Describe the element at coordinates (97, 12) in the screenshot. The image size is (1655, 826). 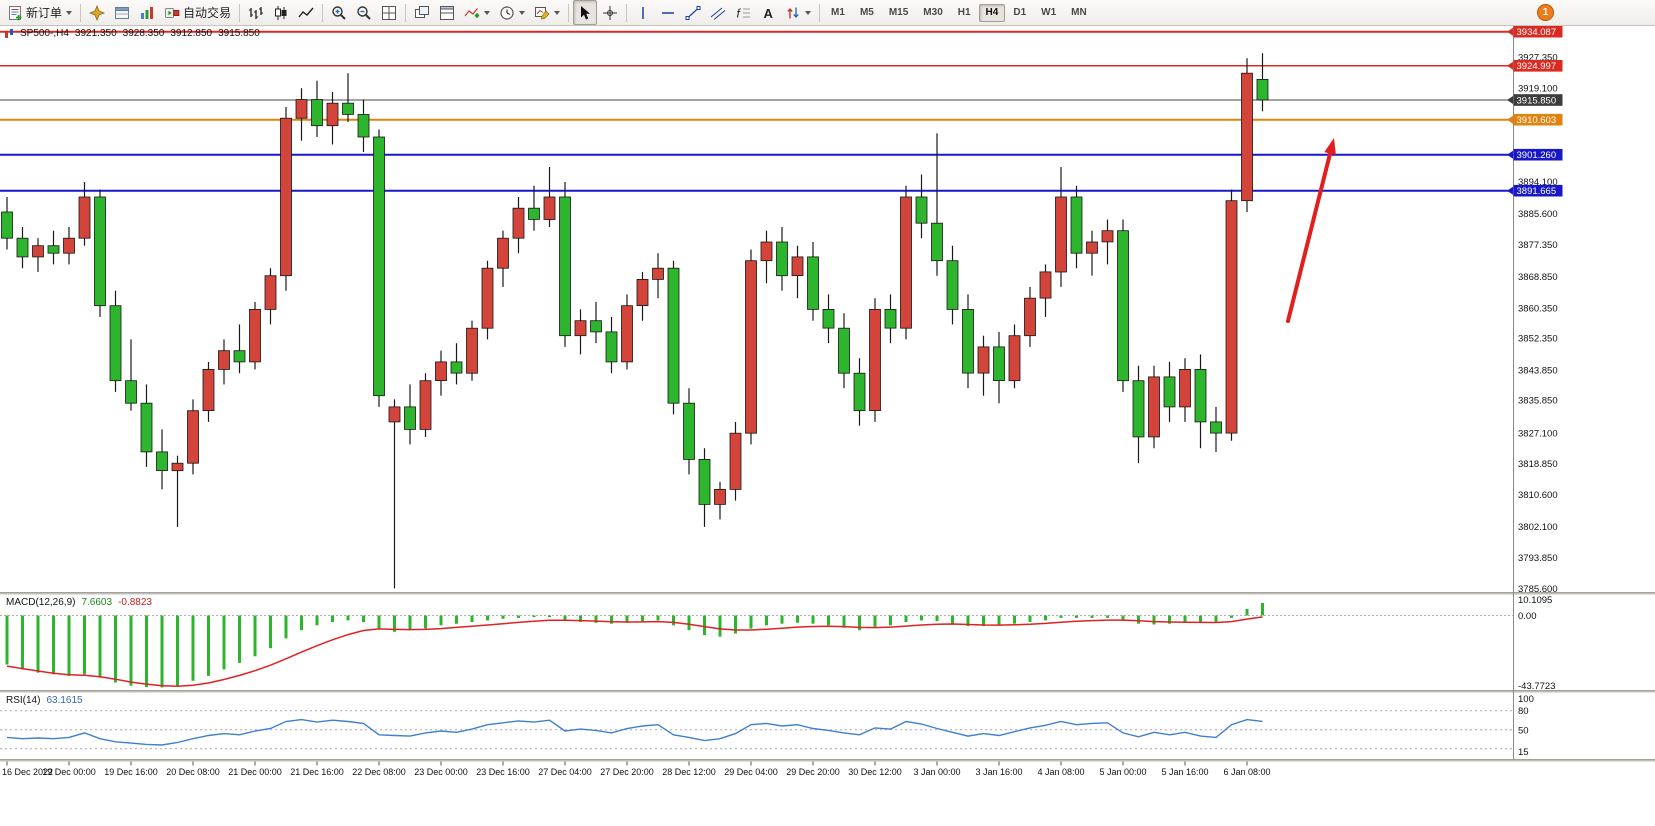
I see `navigator-button` at that location.